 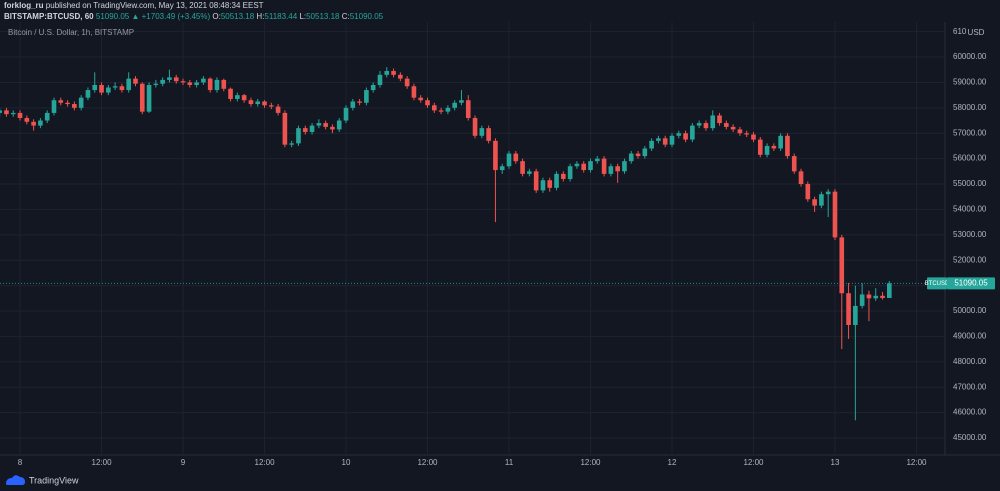 I want to click on y-tick-label: 55000.00, so click(x=970, y=183).